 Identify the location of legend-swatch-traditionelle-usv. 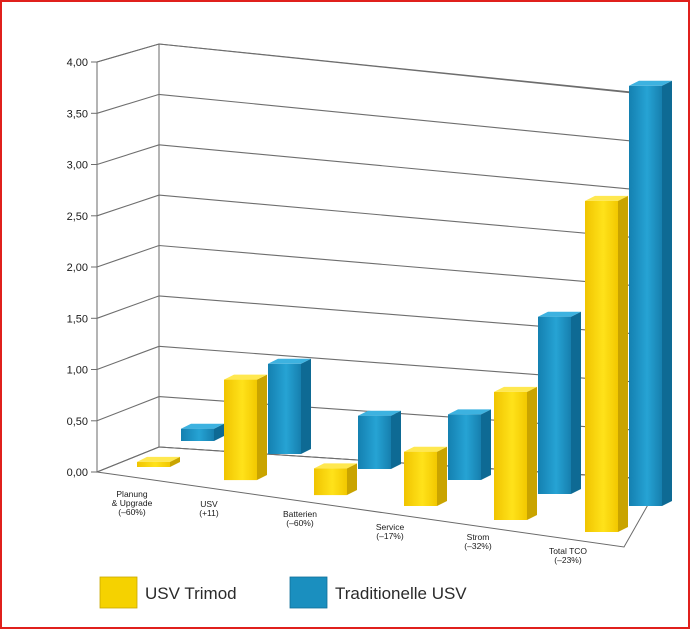
(308, 592).